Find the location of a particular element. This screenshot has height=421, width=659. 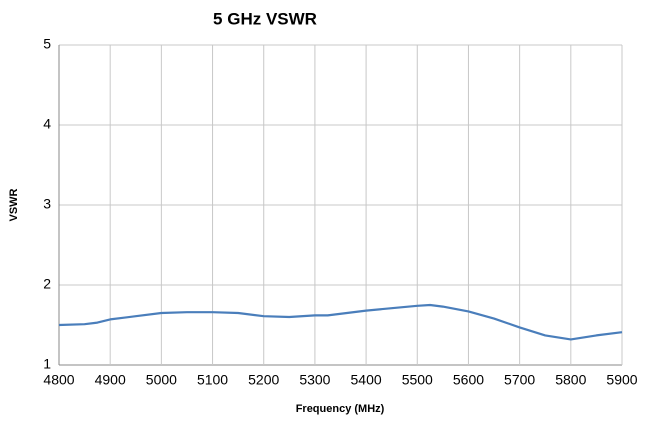

x-tick-label: 5300 is located at coordinates (314, 380).